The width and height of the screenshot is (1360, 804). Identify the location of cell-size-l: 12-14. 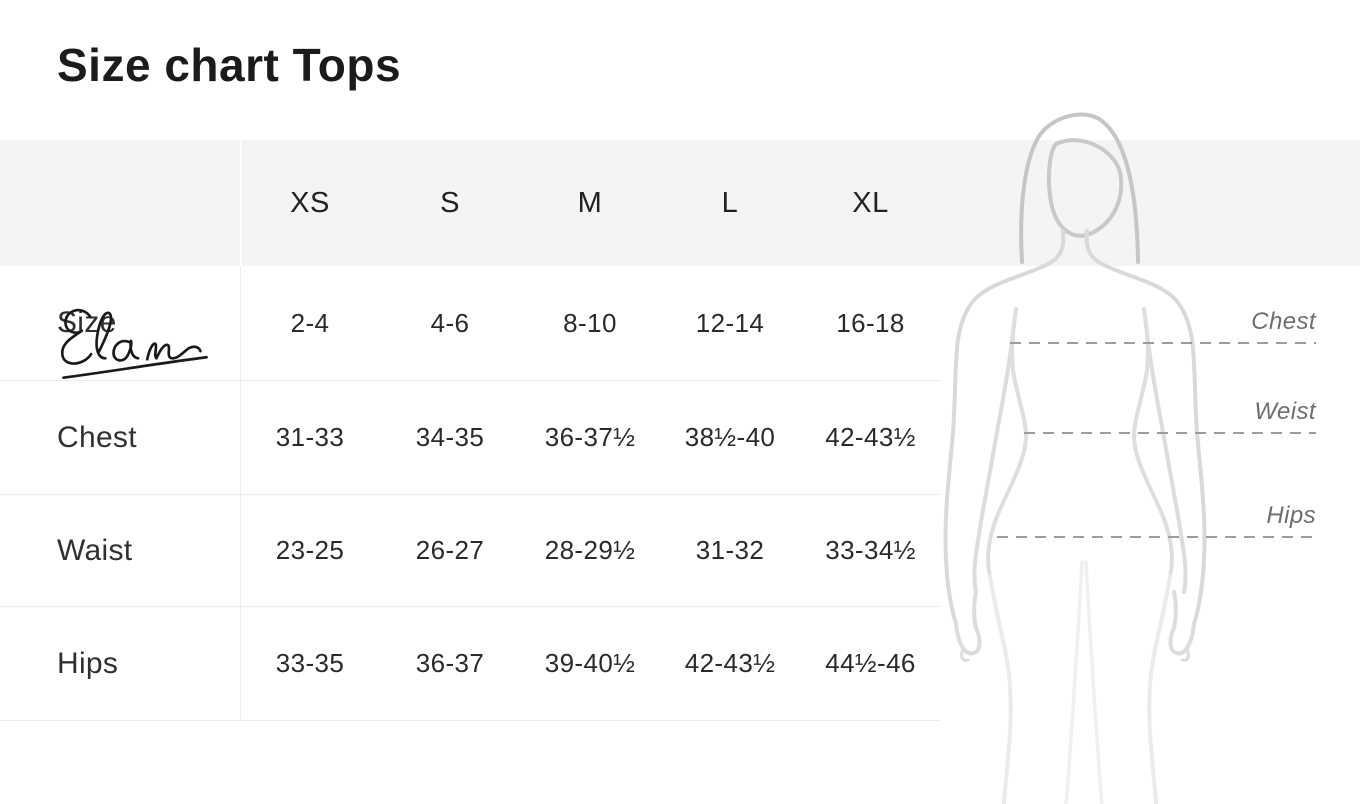
(730, 322).